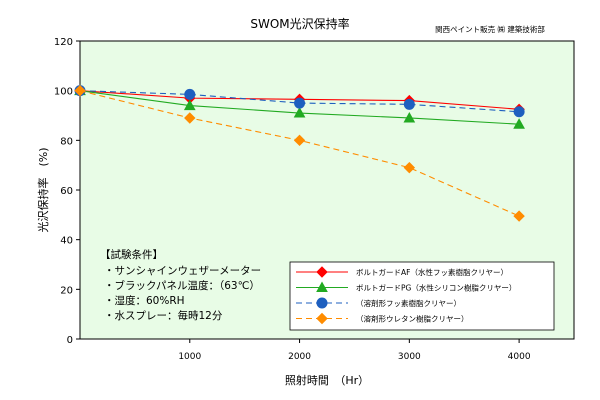  What do you see at coordinates (182, 271) in the screenshot?
I see `test-conditions-line: ・サンシャインウェザーメーター` at bounding box center [182, 271].